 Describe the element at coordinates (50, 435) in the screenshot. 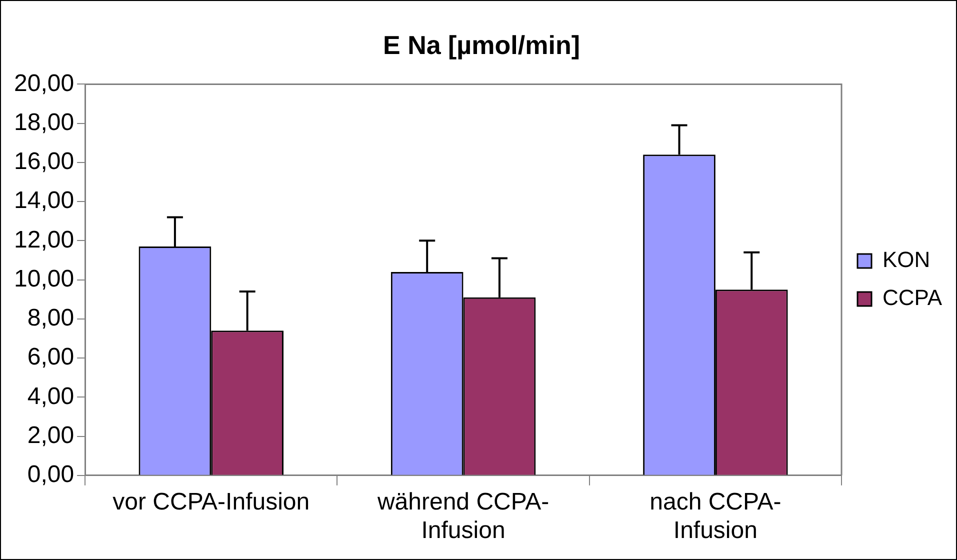

I see `y-tick-label: 2,00` at that location.